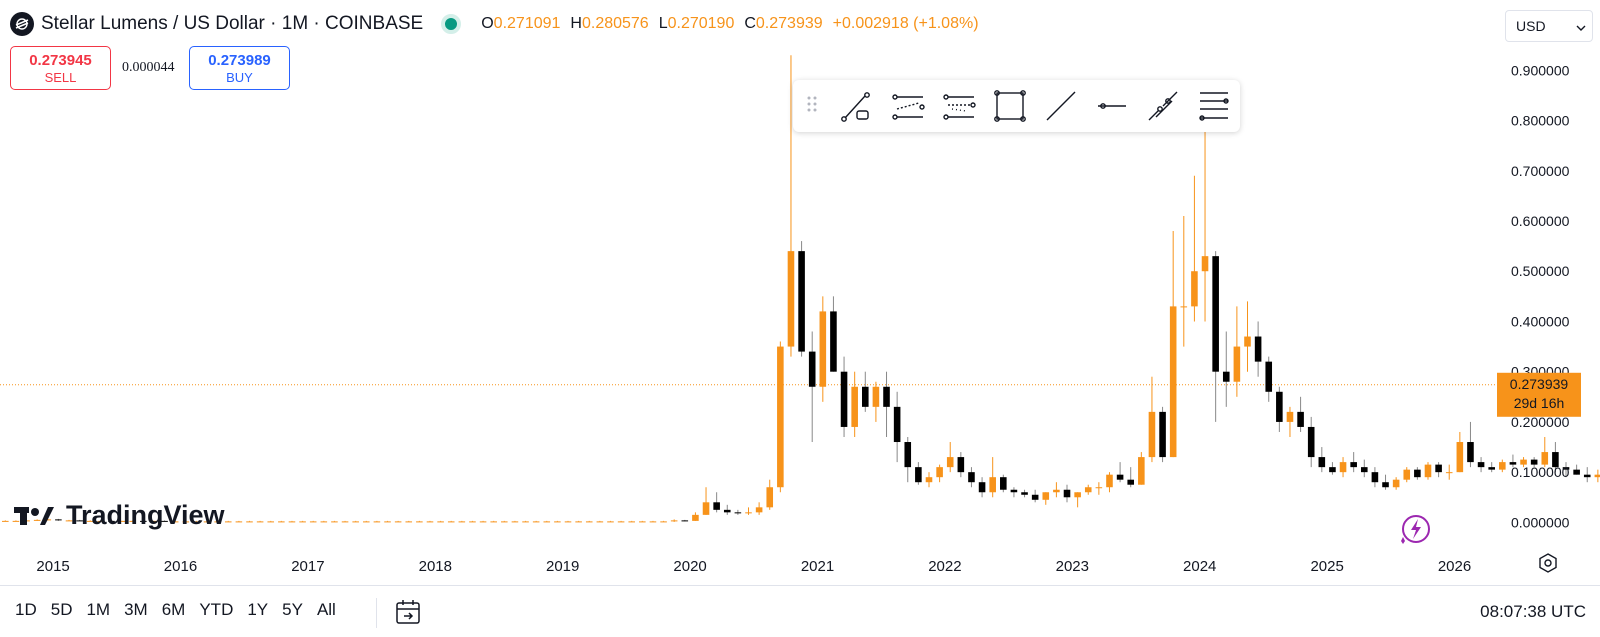  What do you see at coordinates (1112, 106) in the screenshot?
I see `horizontal-line-icon` at bounding box center [1112, 106].